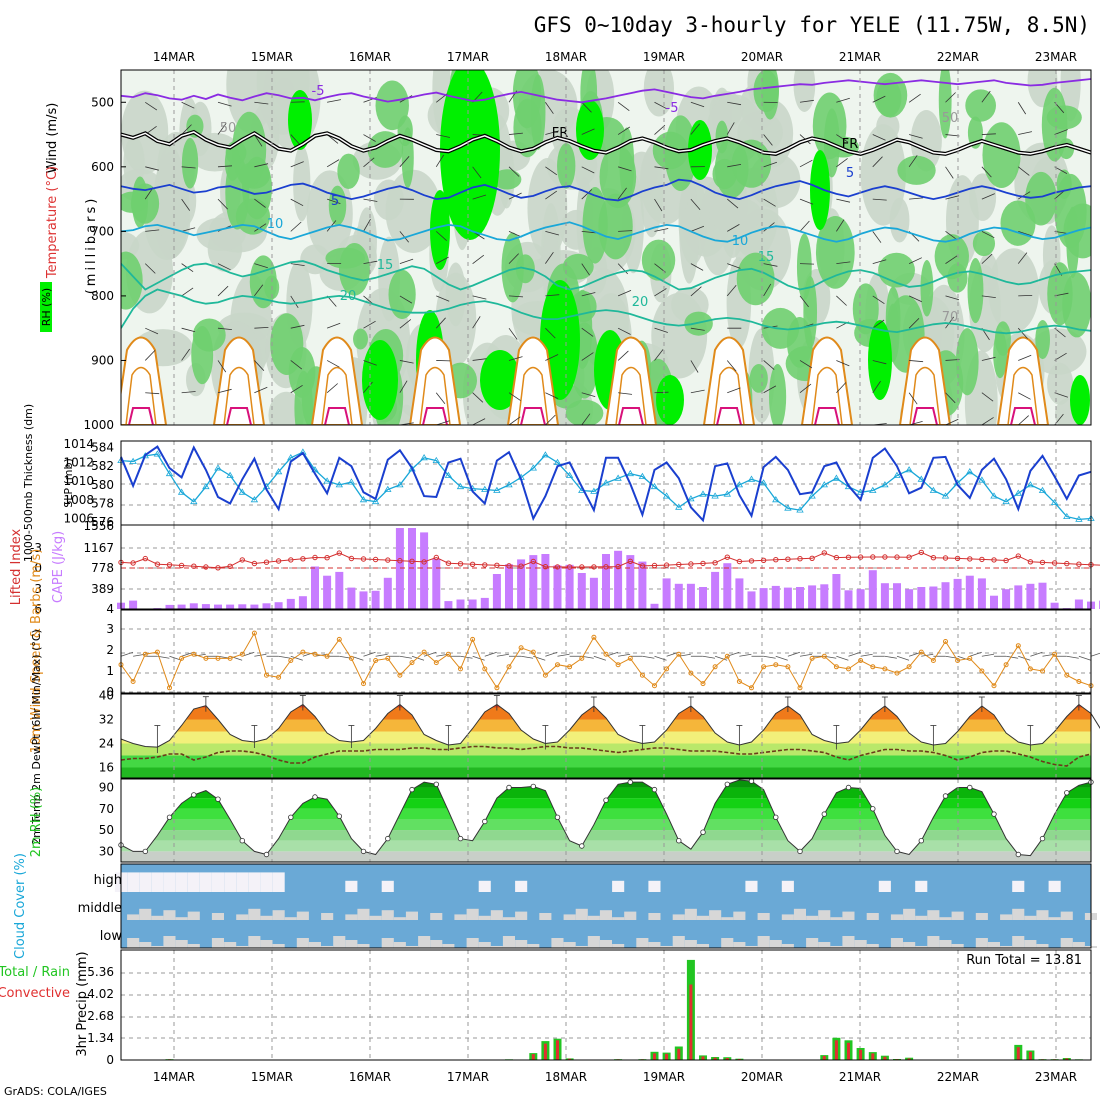 Image resolution: width=1100 pixels, height=1100 pixels. Describe the element at coordinates (16, 566) in the screenshot. I see `li-ylabel: Lifted Index` at that location.